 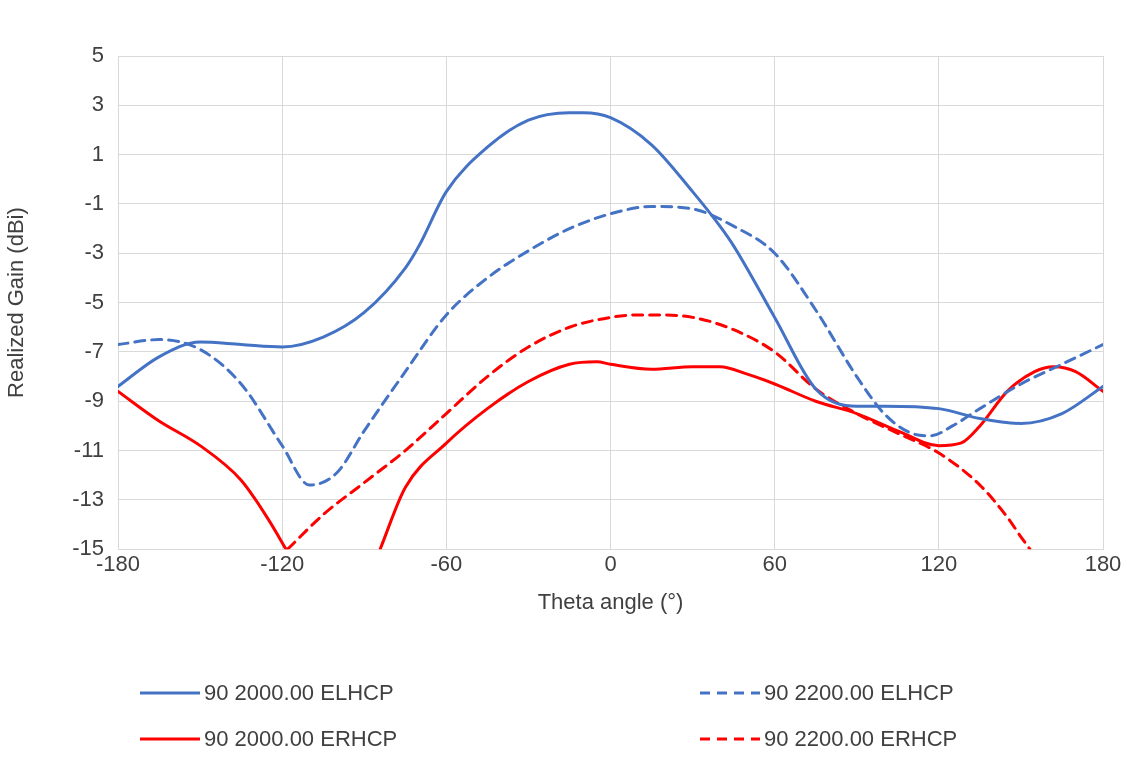 What do you see at coordinates (610, 564) in the screenshot?
I see `x-tick-label: 0` at bounding box center [610, 564].